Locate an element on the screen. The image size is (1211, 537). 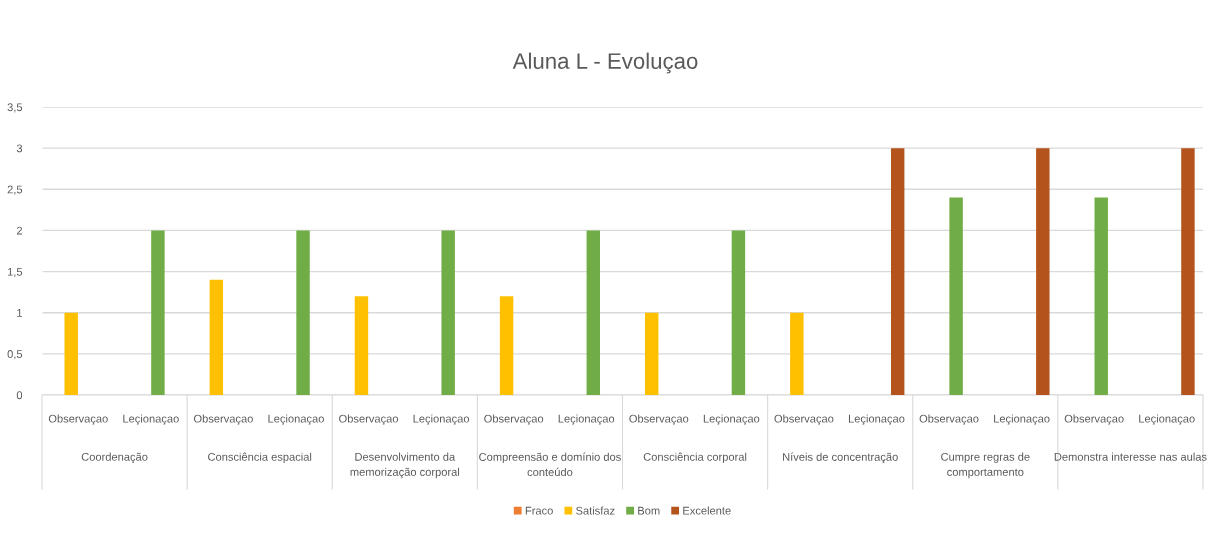
text: Compreensão e domínio dos conteúdo is located at coordinates (550, 464).